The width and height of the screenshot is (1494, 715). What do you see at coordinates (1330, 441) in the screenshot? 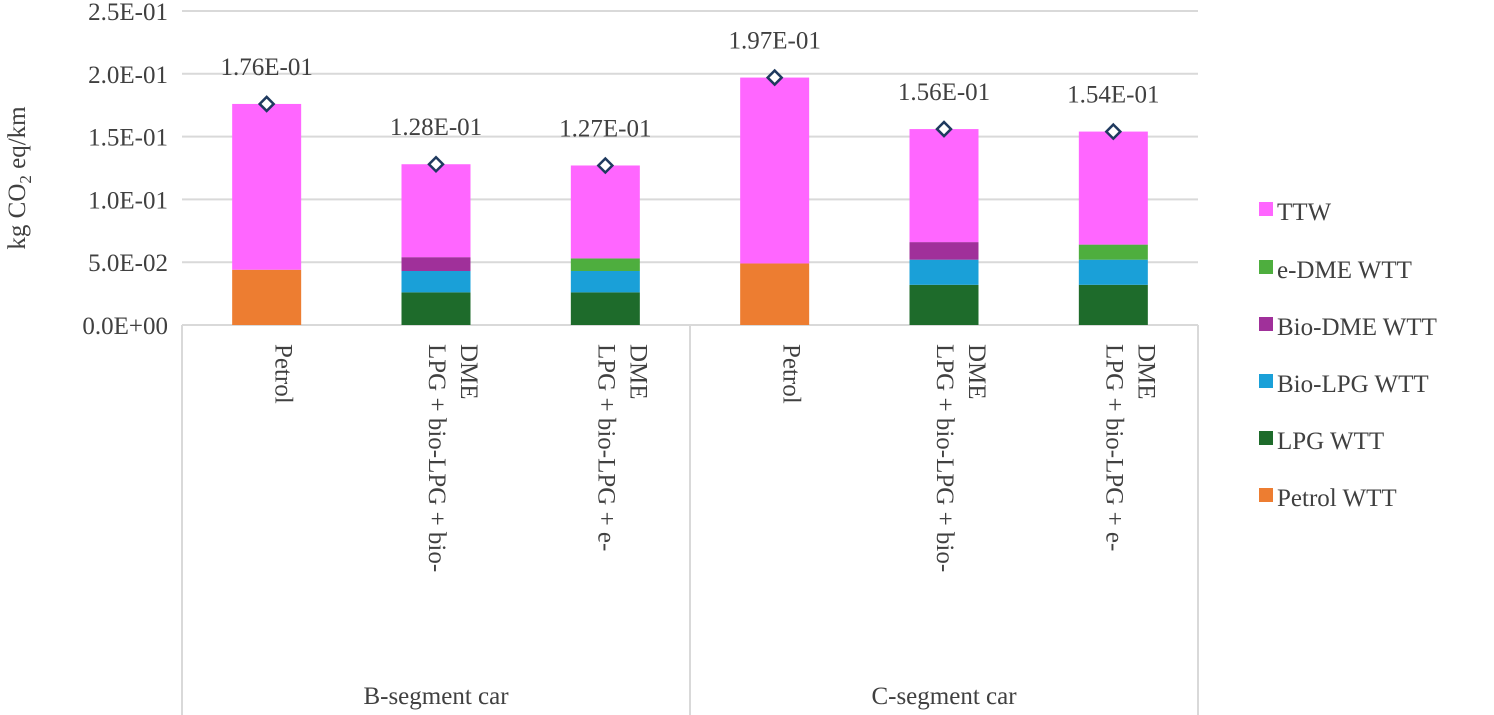
I see `legend-label: LPG WTT` at bounding box center [1330, 441].